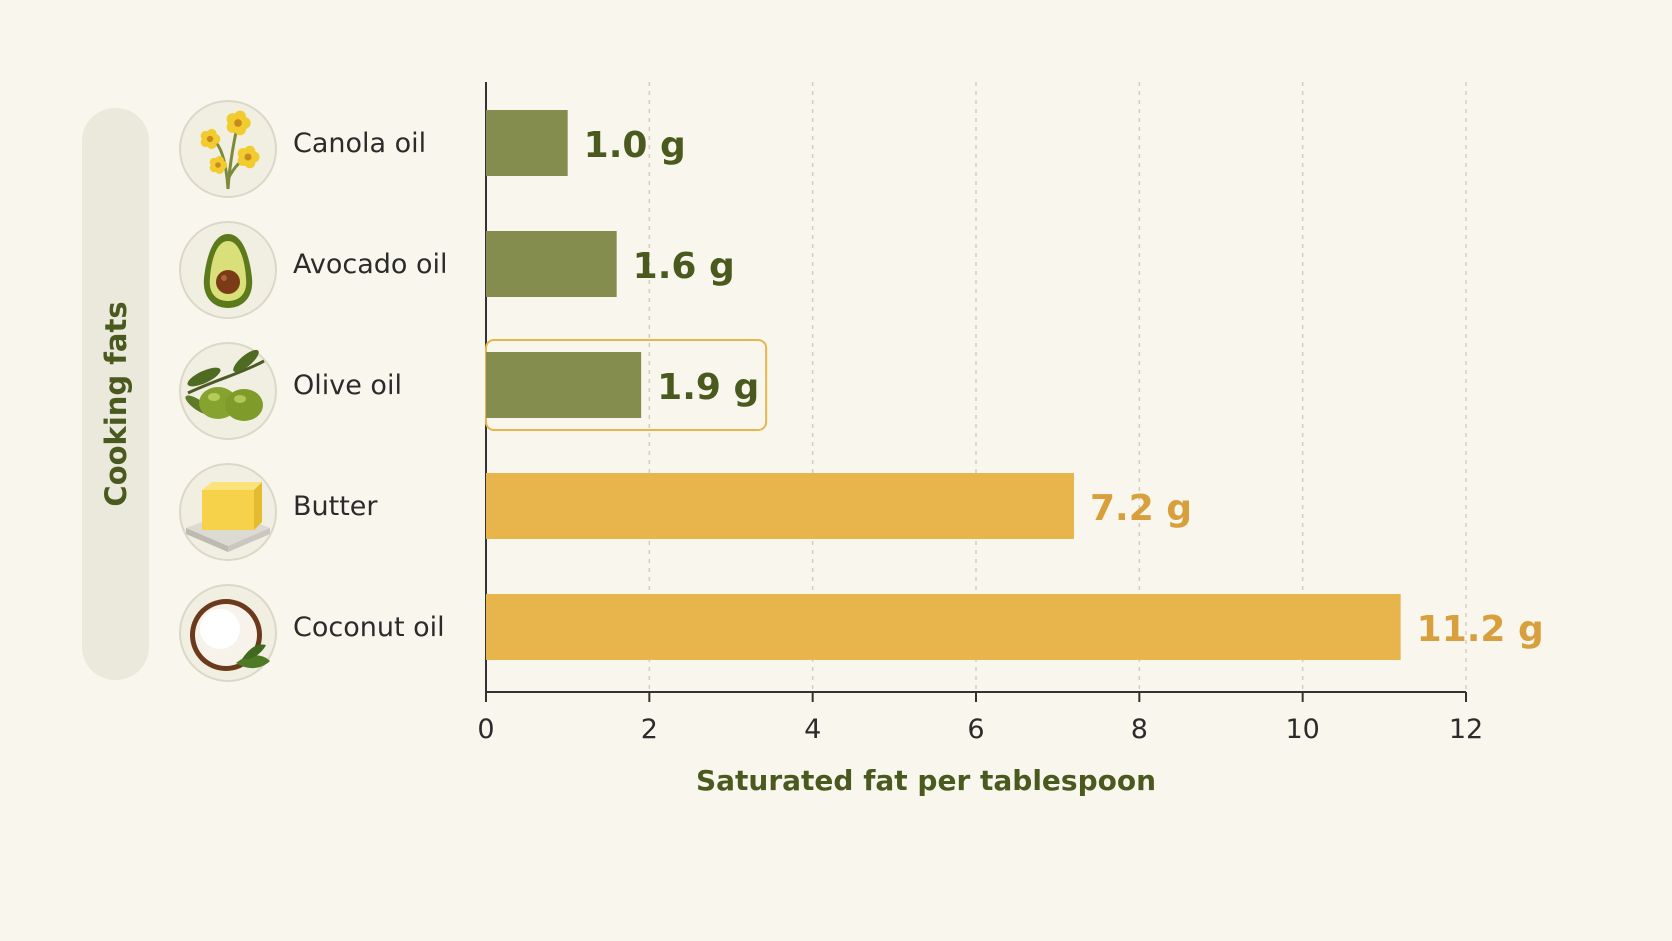  I want to click on category-label: Avocado oil, so click(370, 264).